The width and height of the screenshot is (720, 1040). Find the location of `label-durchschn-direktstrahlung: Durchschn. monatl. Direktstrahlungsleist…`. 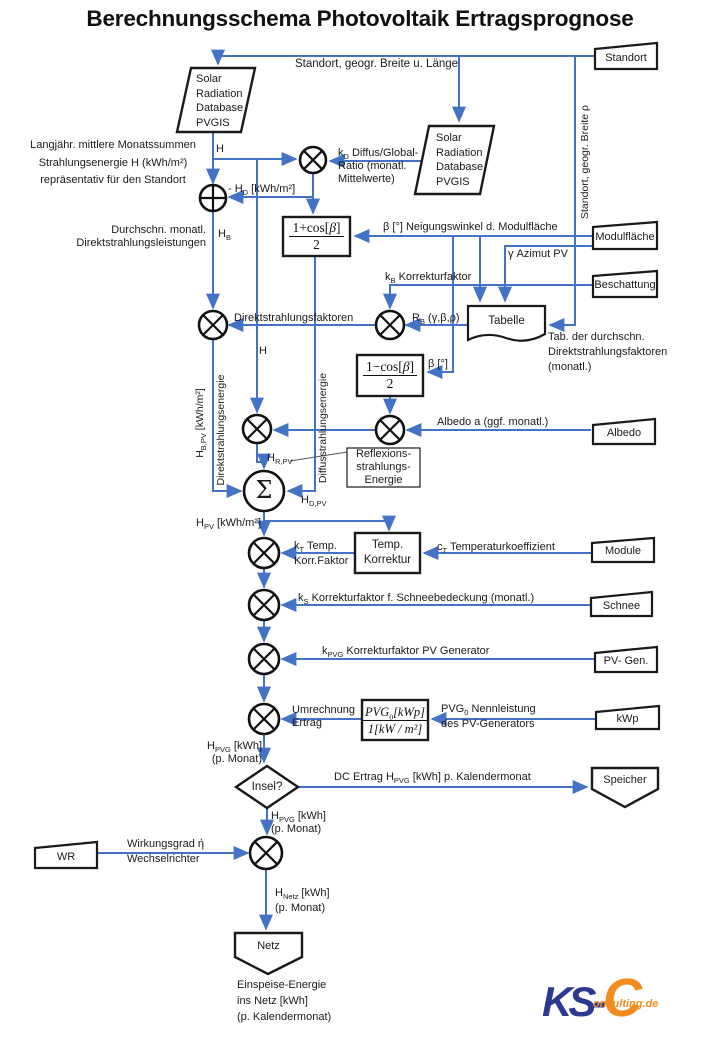

label-durchschn-direktstrahlung: Durchschn. monatl. Direktstrahlungsleist… is located at coordinates (141, 236).